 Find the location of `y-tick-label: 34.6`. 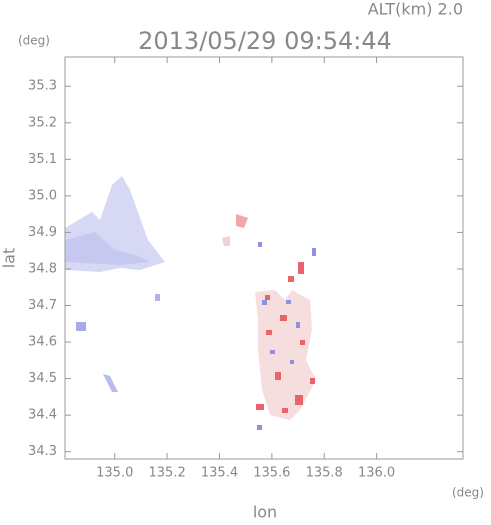

y-tick-label: 34.6 is located at coordinates (42, 342).